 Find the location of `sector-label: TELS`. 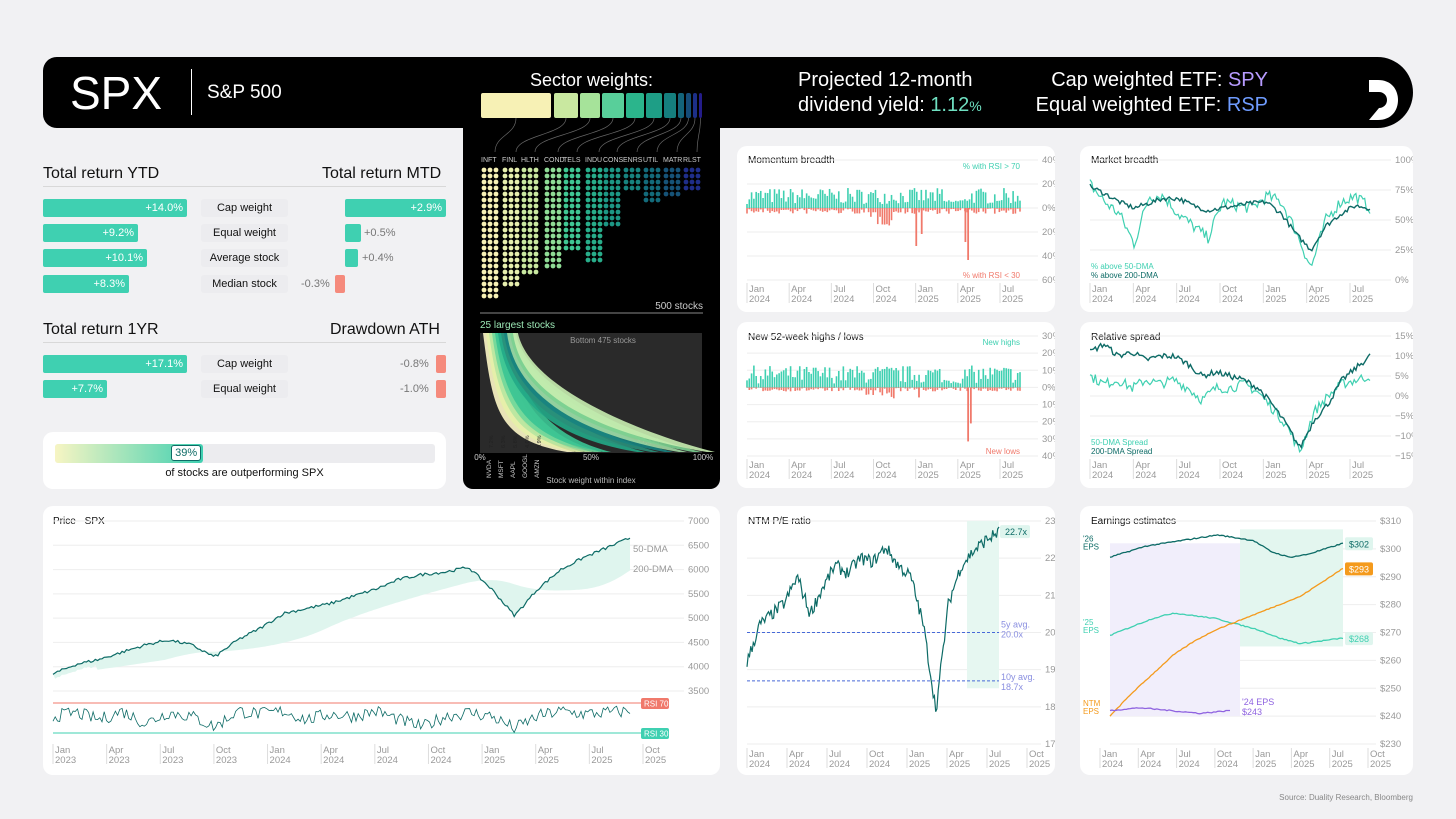

sector-label: TELS is located at coordinates (572, 160).